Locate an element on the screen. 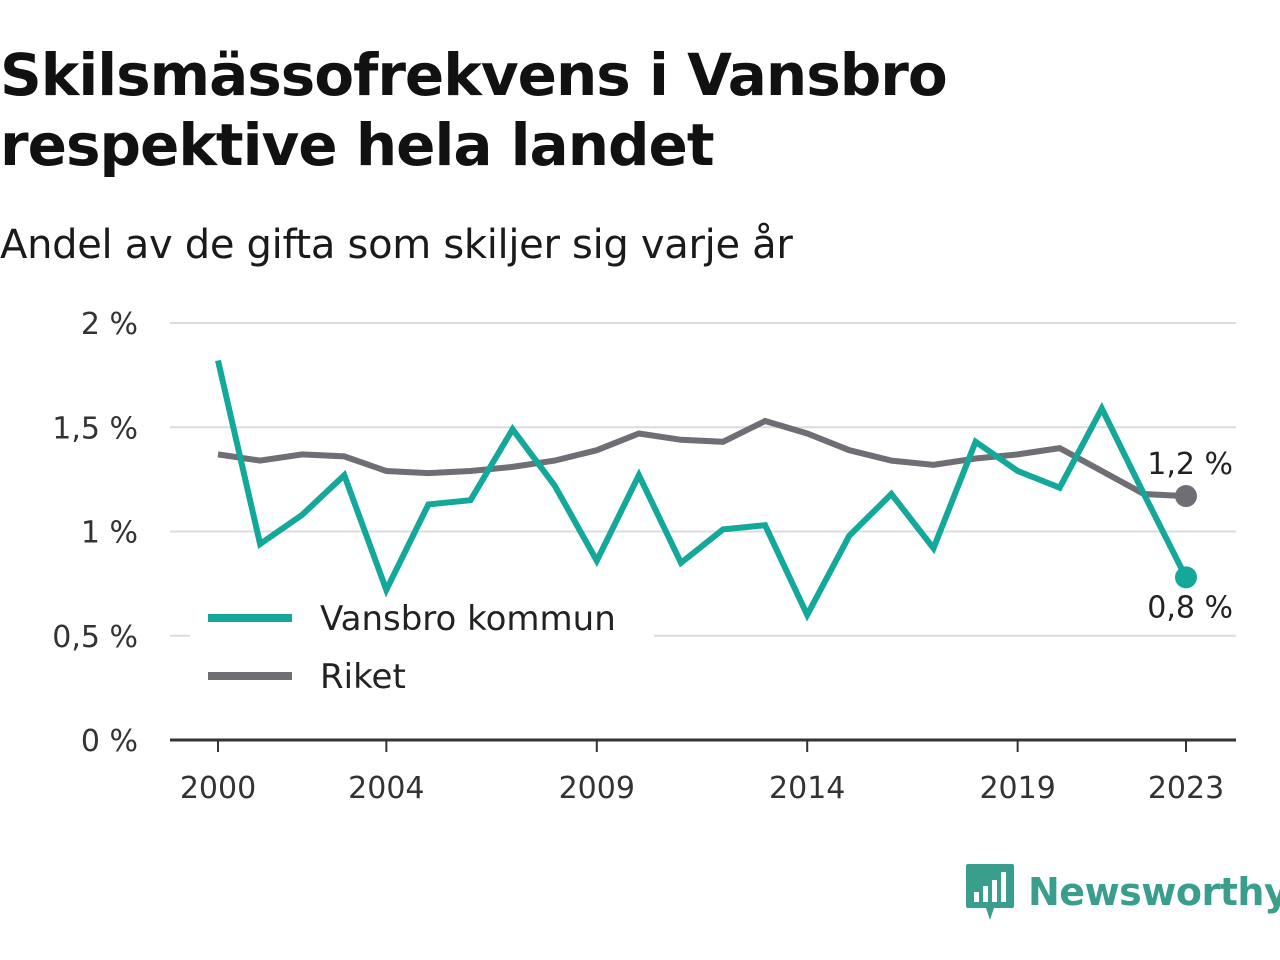  y-tick-label: 0,5 % is located at coordinates (95, 637).